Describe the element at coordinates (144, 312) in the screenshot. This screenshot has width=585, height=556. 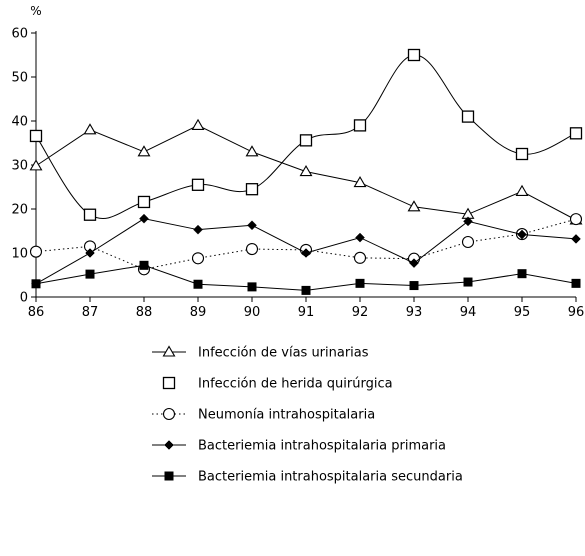
I see `x-tick-label: 88` at that location.